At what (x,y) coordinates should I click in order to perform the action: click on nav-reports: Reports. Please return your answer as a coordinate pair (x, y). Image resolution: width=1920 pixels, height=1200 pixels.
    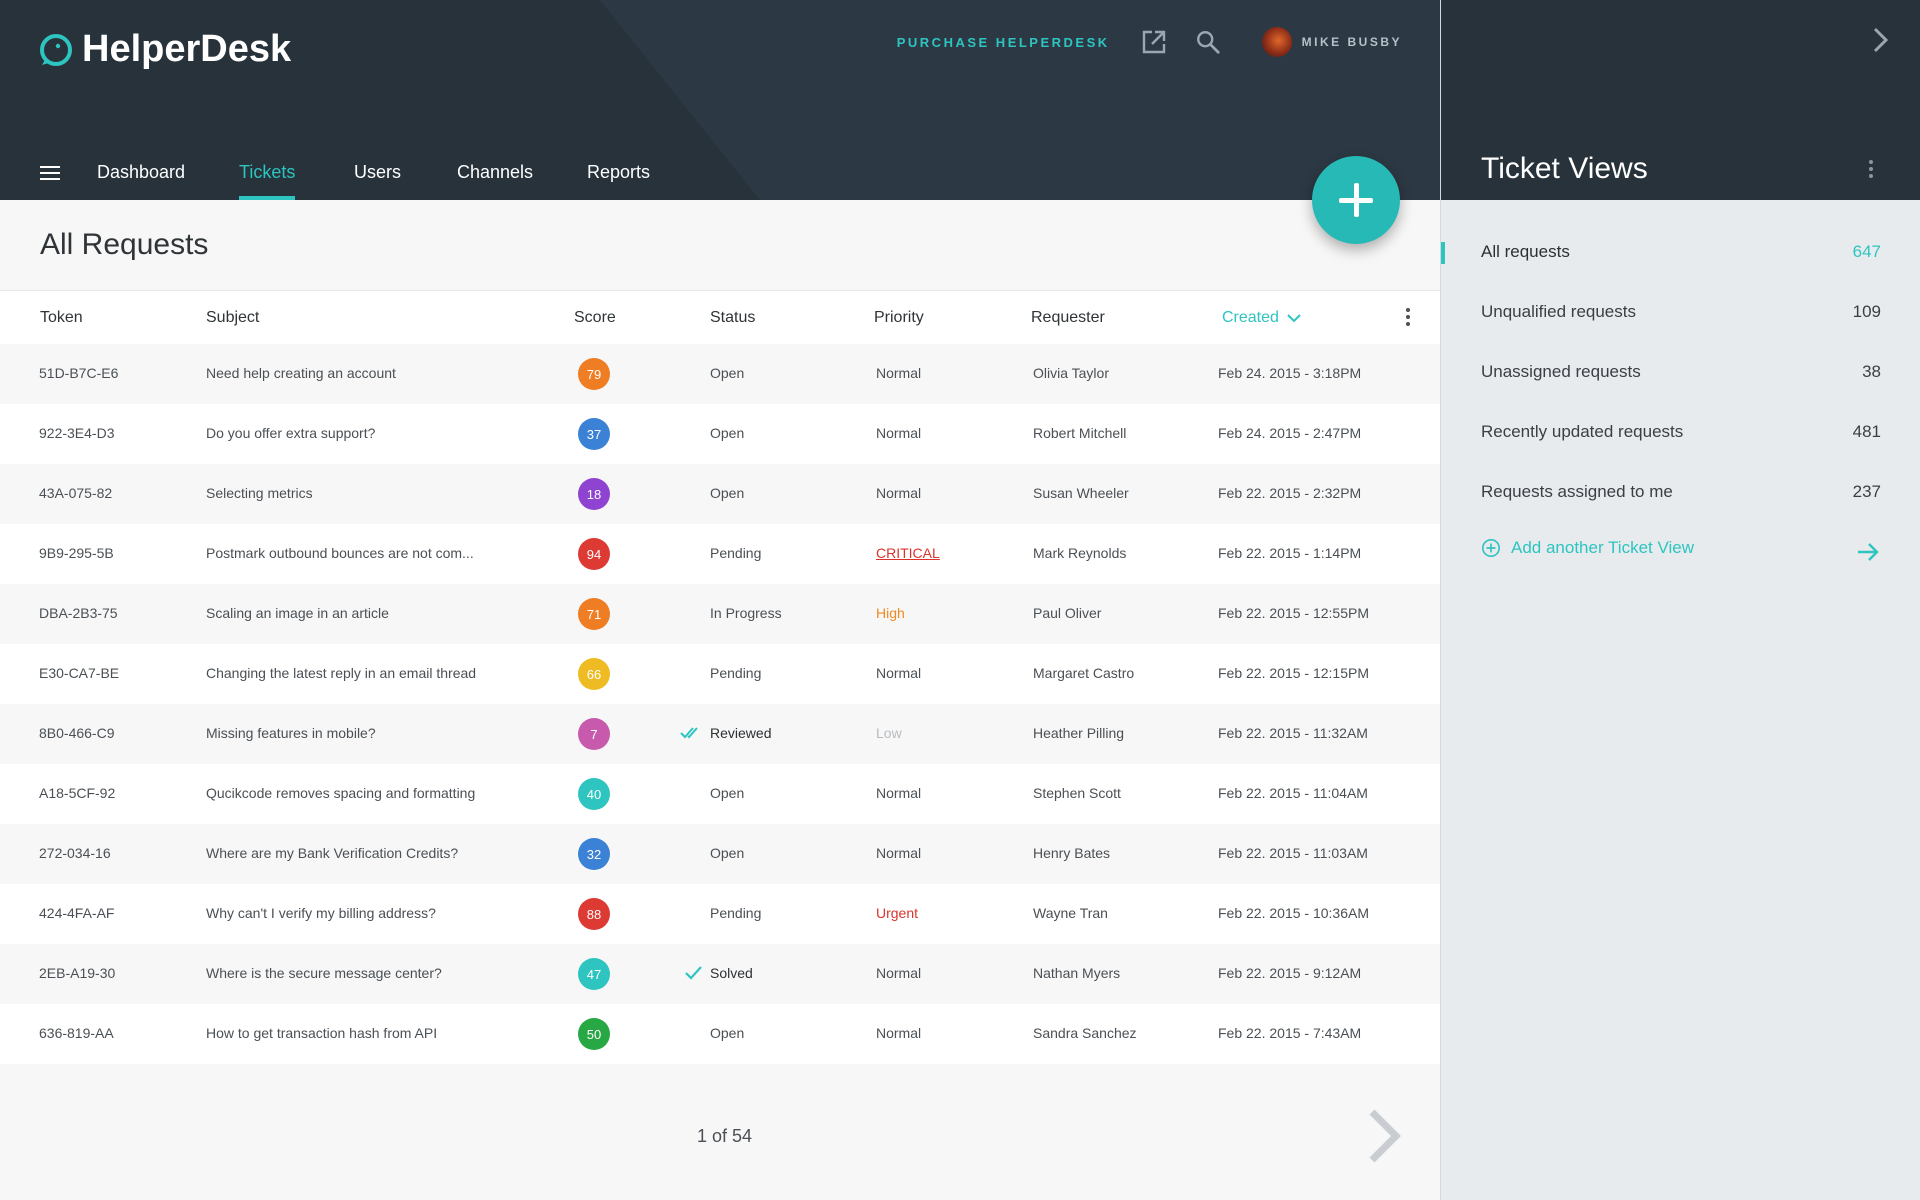
    Looking at the image, I should click on (619, 172).